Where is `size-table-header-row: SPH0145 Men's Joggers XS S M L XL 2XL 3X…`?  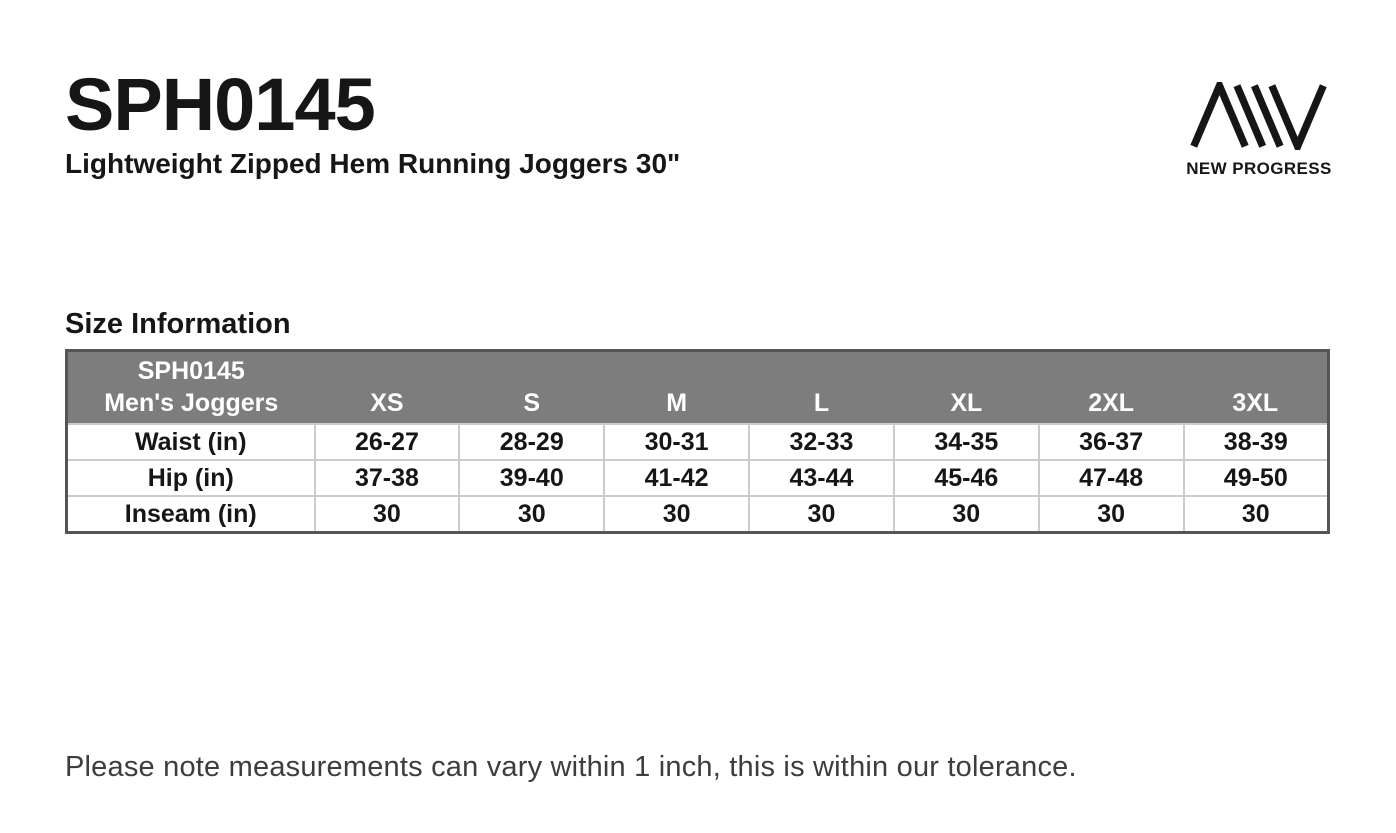
size-table-header-row: SPH0145 Men's Joggers XS S M L XL 2XL 3X… is located at coordinates (697, 387).